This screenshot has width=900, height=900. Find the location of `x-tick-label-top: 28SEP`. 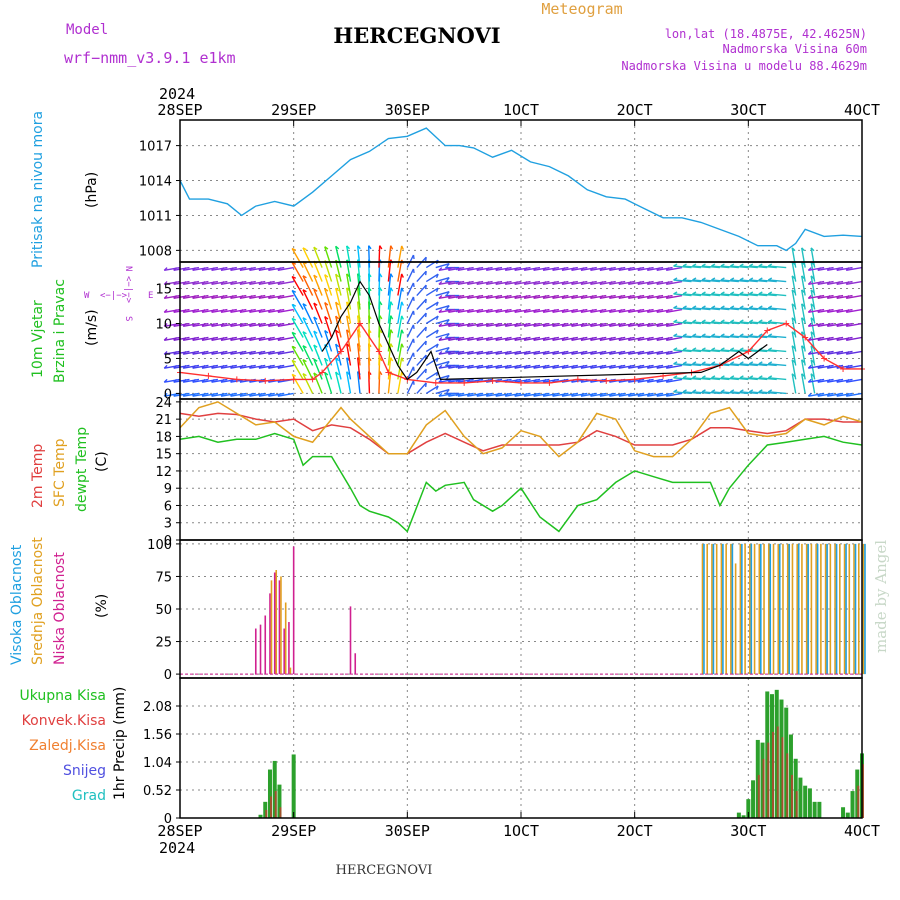

x-tick-label-top: 28SEP is located at coordinates (179, 110).